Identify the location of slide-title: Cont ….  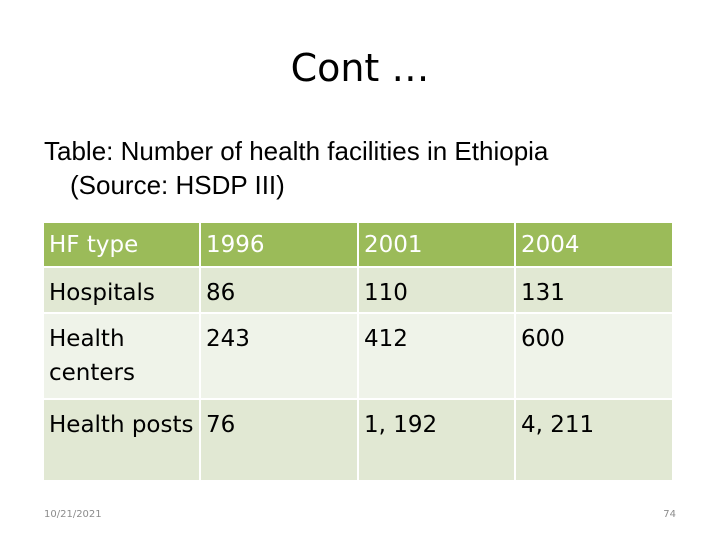
(360, 68).